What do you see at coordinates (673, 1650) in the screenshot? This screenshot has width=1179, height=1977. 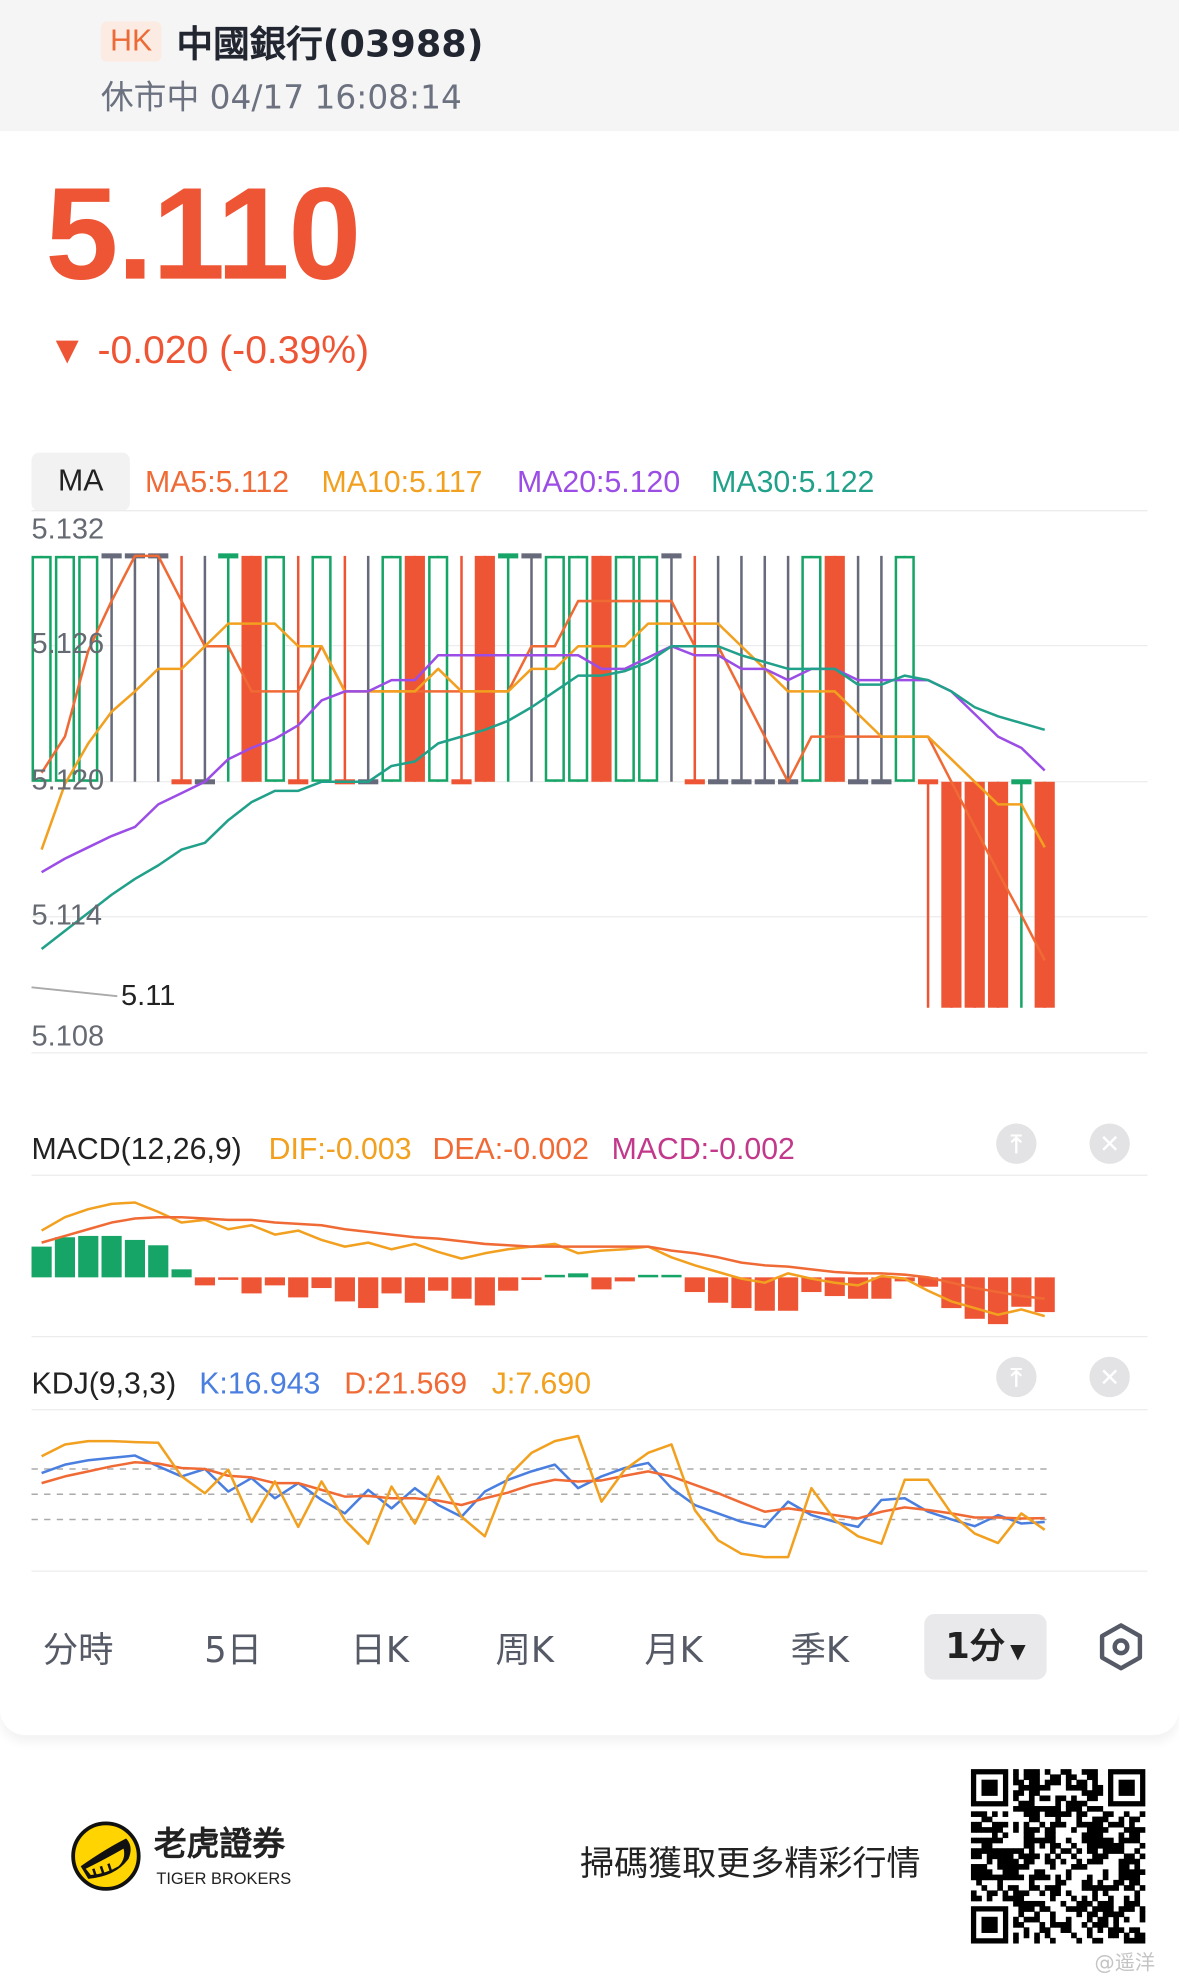 I see `tab-monthly-k: 月K` at bounding box center [673, 1650].